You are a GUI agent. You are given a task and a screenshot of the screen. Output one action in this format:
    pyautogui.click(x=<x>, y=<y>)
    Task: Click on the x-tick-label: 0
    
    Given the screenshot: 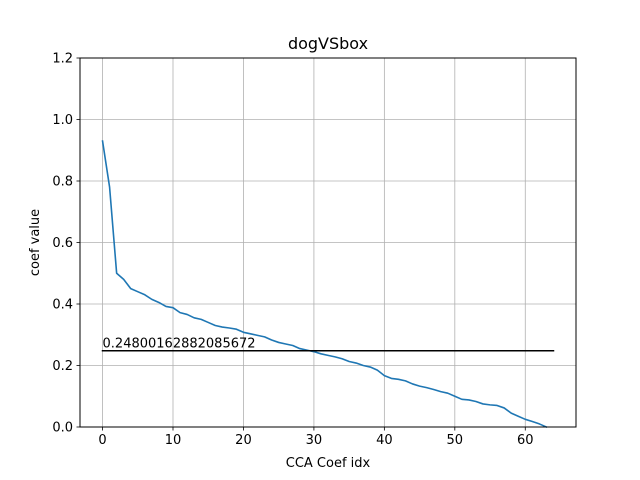 What is the action you would take?
    pyautogui.click(x=102, y=440)
    